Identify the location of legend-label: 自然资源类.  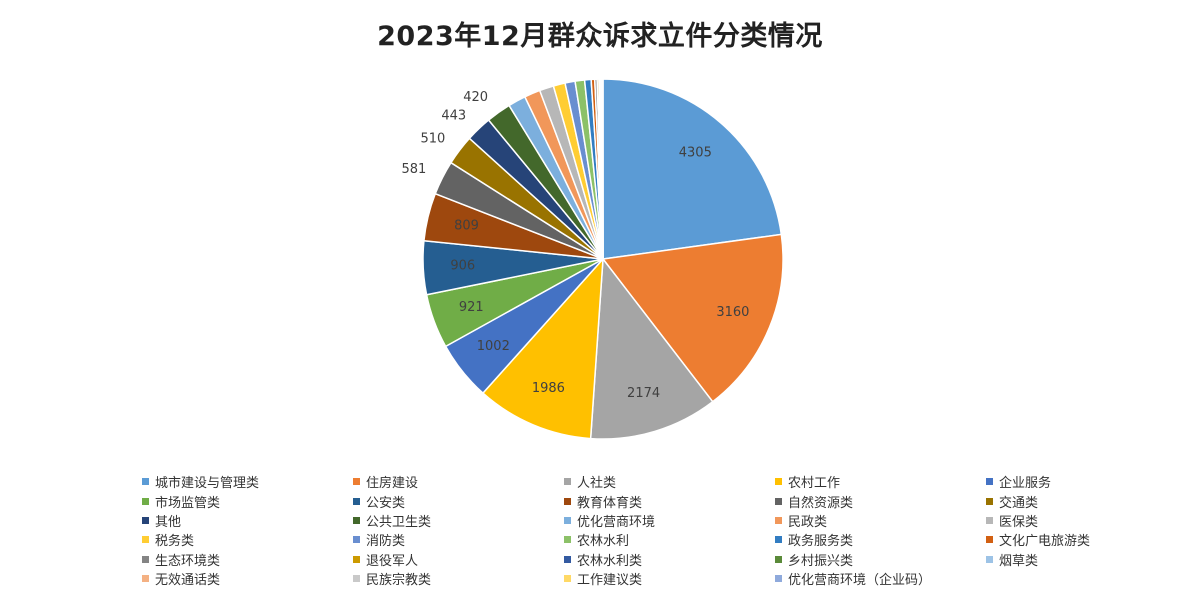
(821, 503).